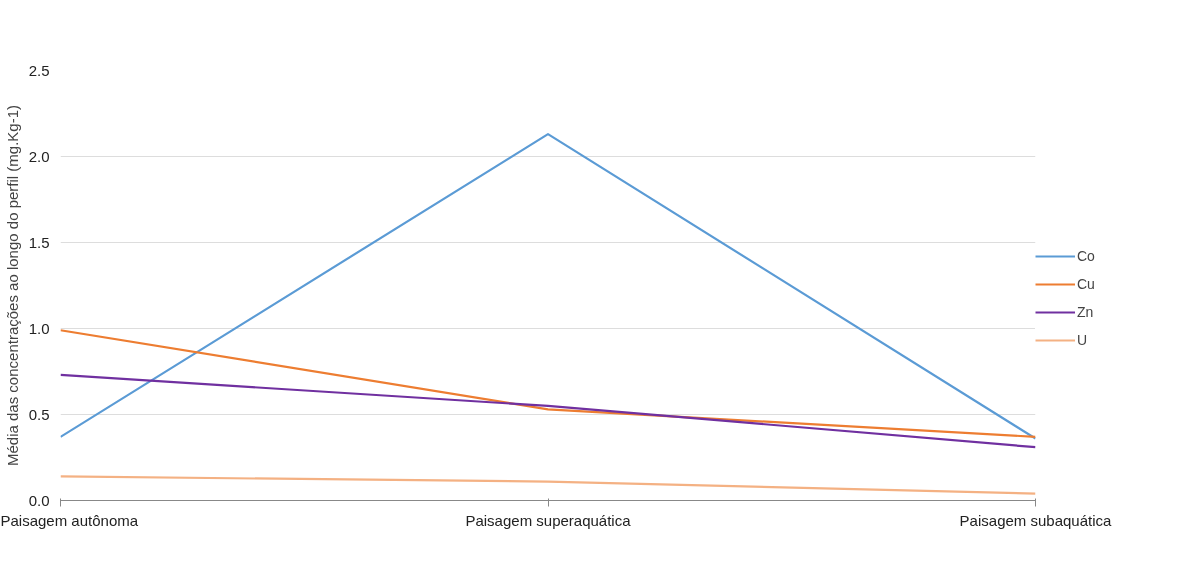  What do you see at coordinates (1086, 312) in the screenshot?
I see `legend-label: Zn` at bounding box center [1086, 312].